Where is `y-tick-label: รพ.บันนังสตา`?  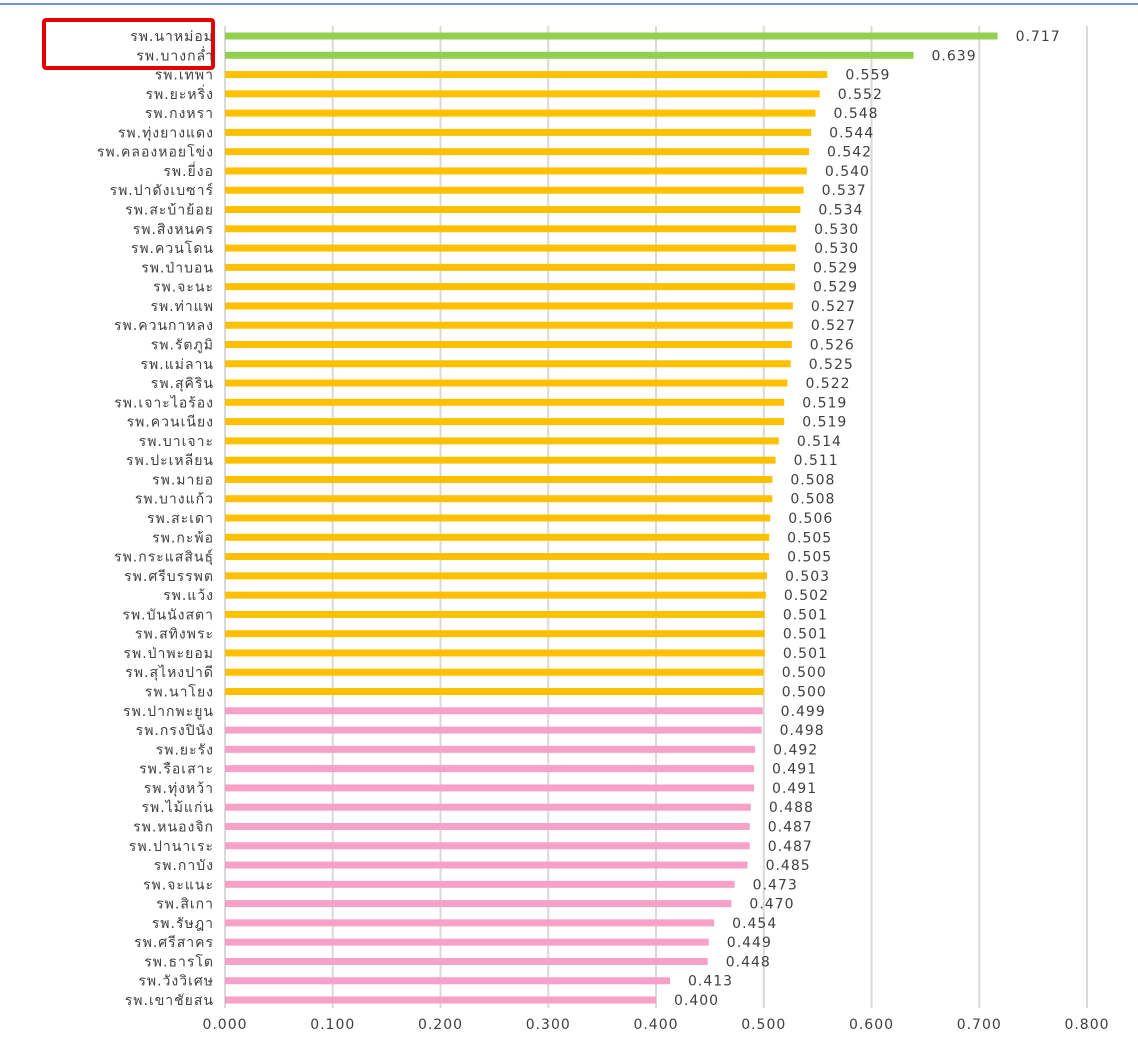
y-tick-label: รพ.บันนังสตา is located at coordinates (168, 615).